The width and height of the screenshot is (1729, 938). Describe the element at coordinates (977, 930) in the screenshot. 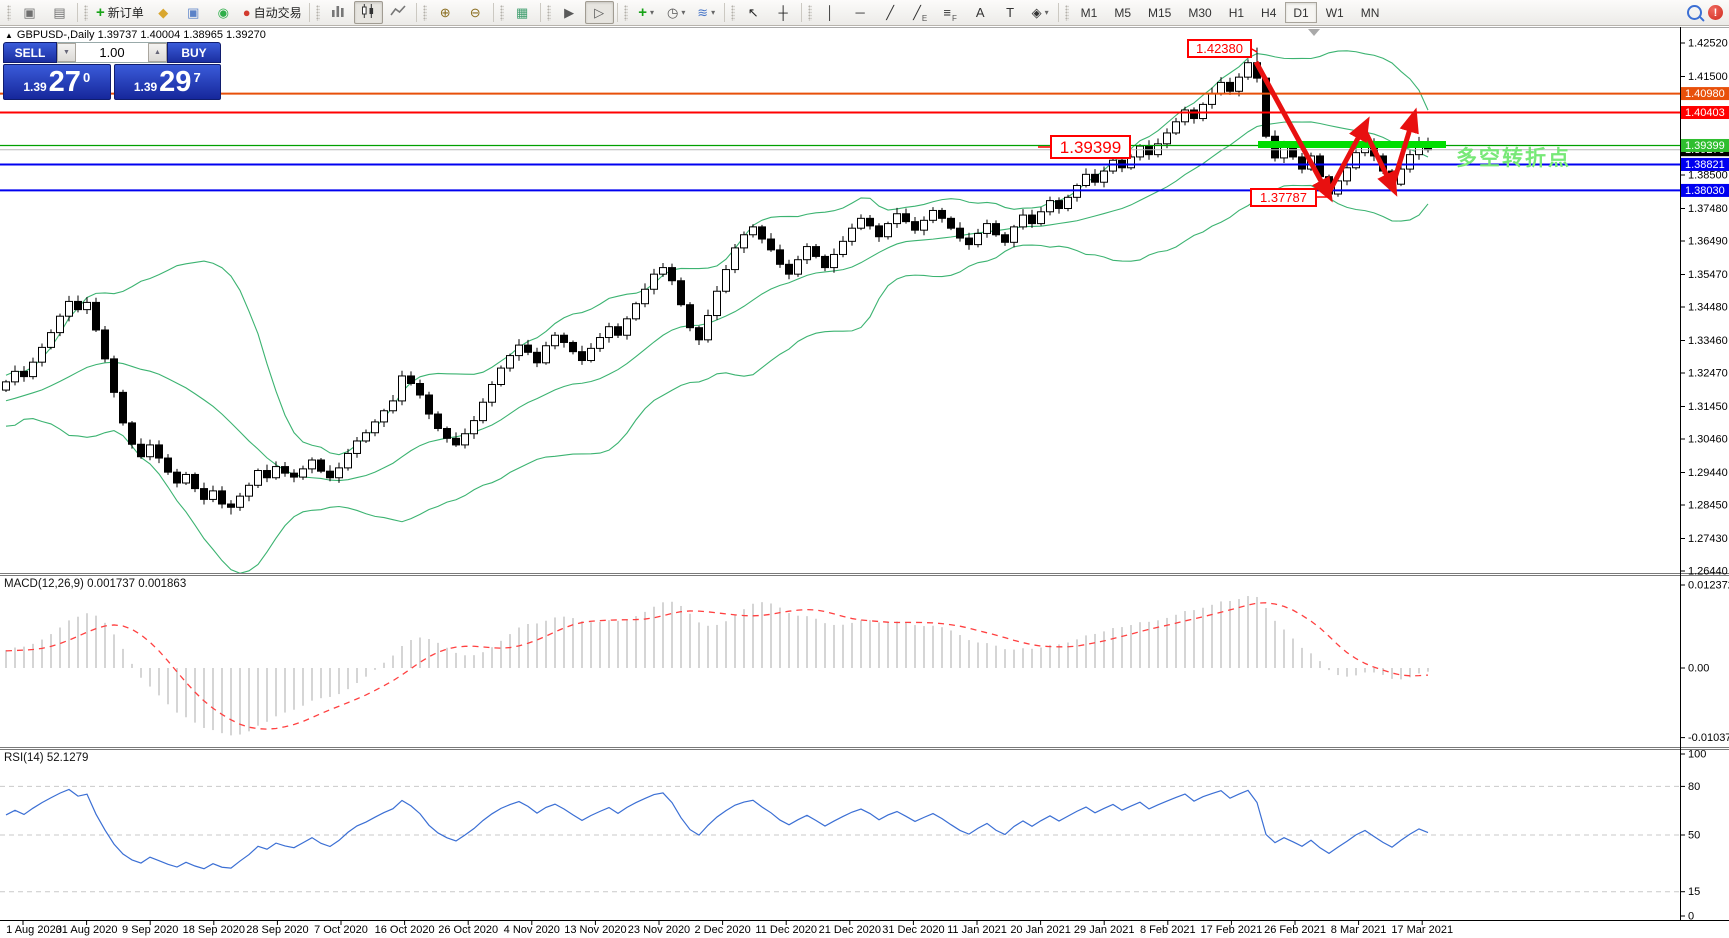

I see `date-tick-label: 11 Jan 2021` at that location.